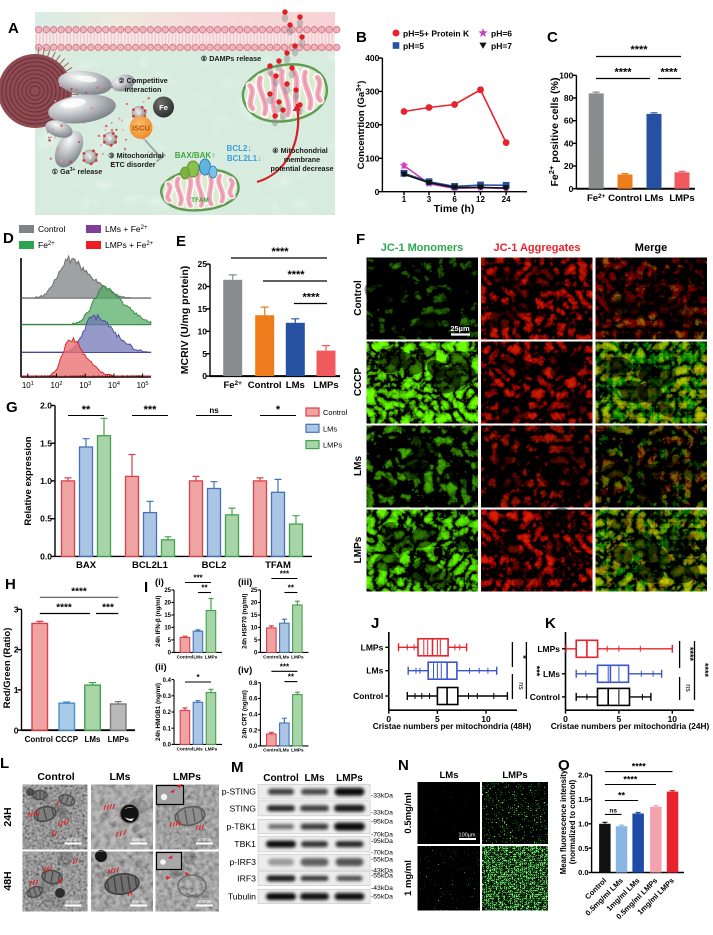  I want to click on svg-text: p-IRF3, so click(242, 862).